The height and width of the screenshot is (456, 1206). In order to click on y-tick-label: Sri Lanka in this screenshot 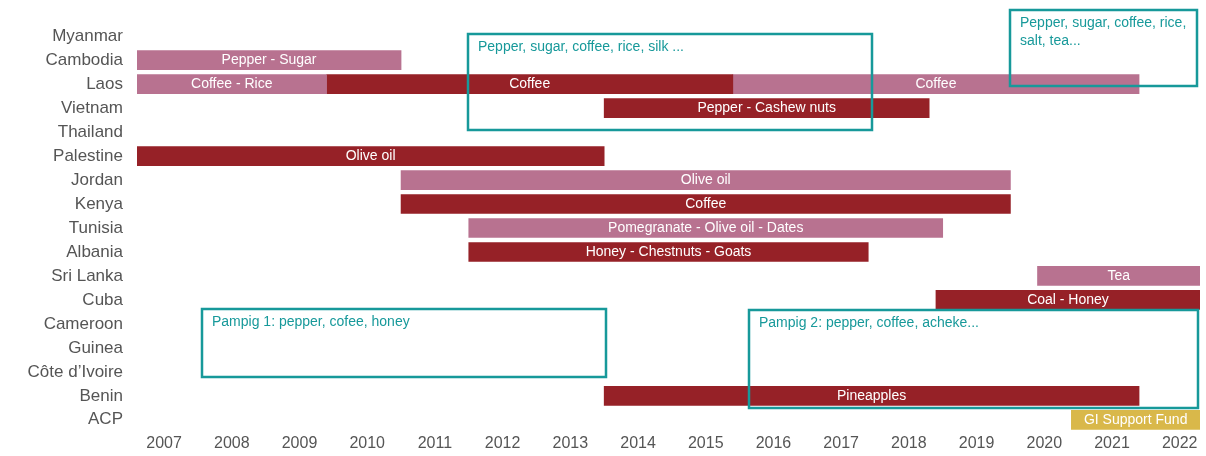, I will do `click(87, 275)`.